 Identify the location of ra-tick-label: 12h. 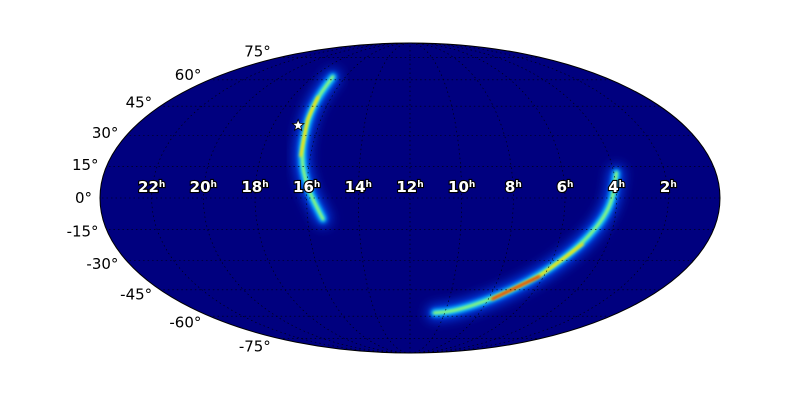
(409, 187).